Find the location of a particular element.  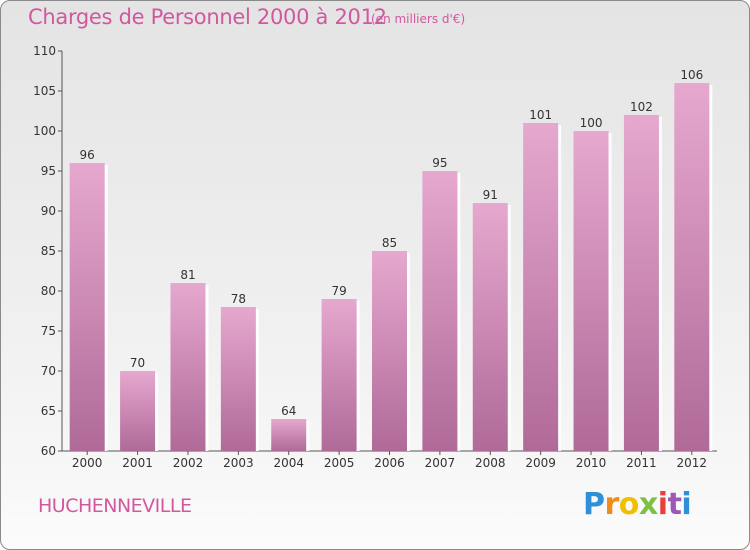

bar-value-label: 81 is located at coordinates (187, 275).